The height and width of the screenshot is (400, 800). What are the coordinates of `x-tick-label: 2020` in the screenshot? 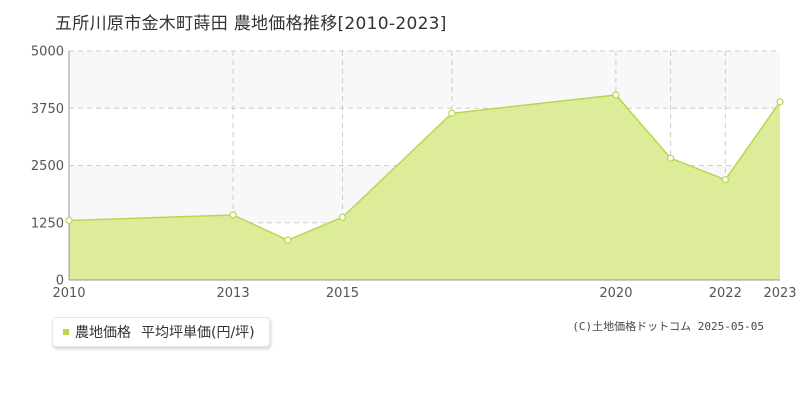 It's located at (615, 293).